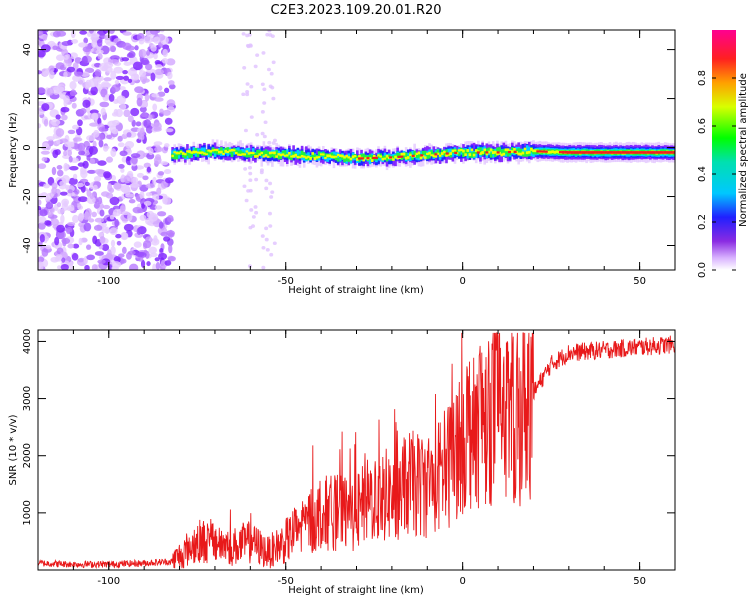 This screenshot has width=750, height=600. I want to click on colorbar-gradient, so click(724, 150).